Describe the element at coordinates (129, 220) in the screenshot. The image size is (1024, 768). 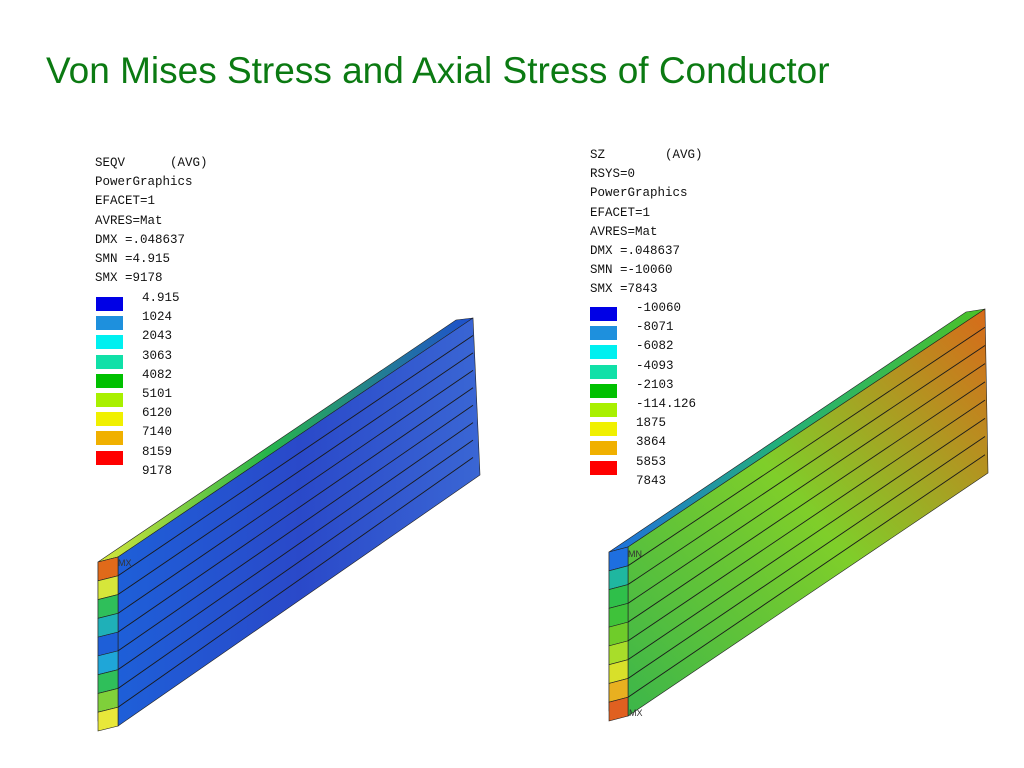
I see `seqv-info-line: AVRES=Mat` at that location.